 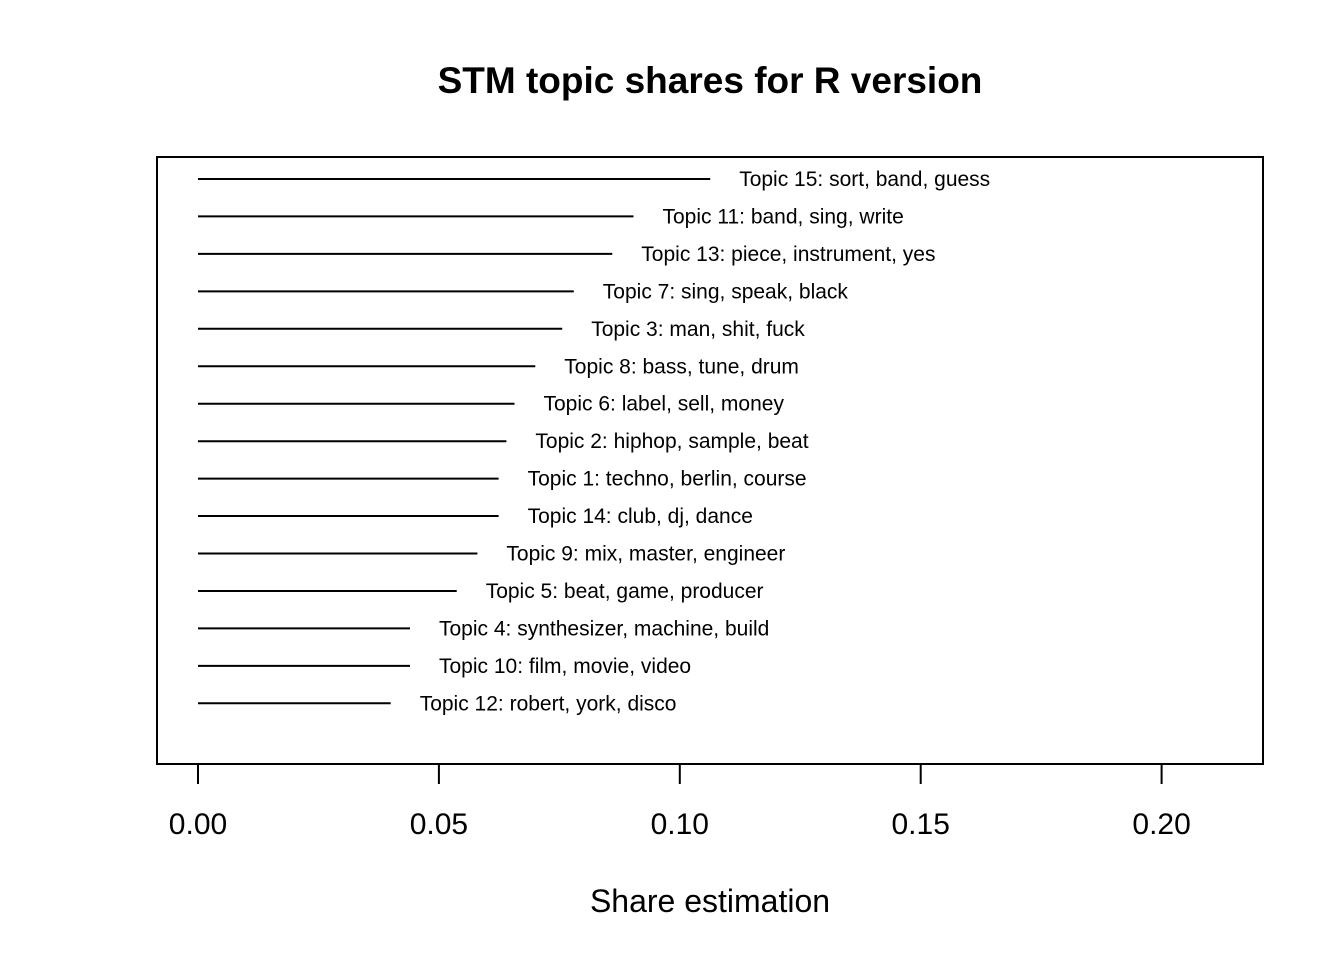 What do you see at coordinates (921, 824) in the screenshot?
I see `x-tick-label: 0.15` at bounding box center [921, 824].